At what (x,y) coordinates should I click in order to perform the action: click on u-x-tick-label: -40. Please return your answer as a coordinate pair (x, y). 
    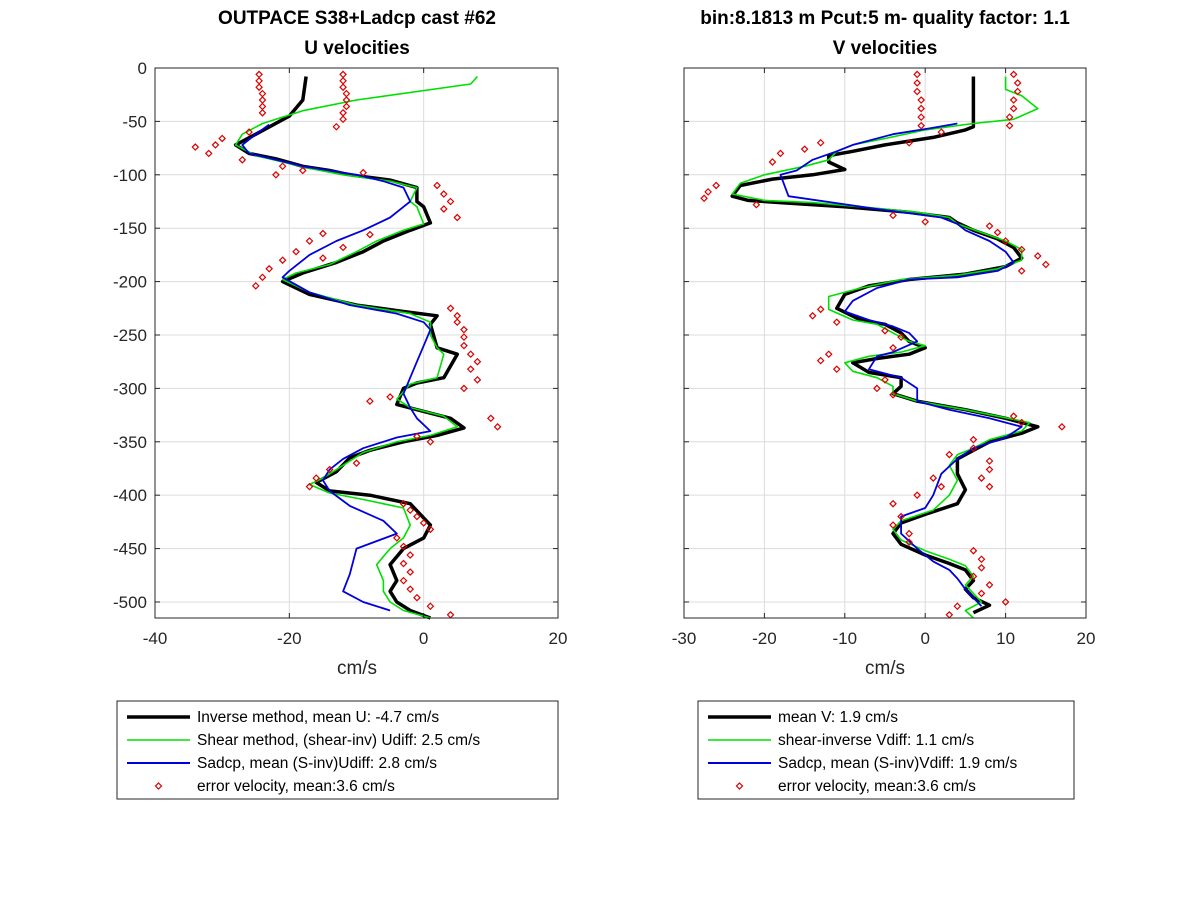
    Looking at the image, I should click on (155, 638).